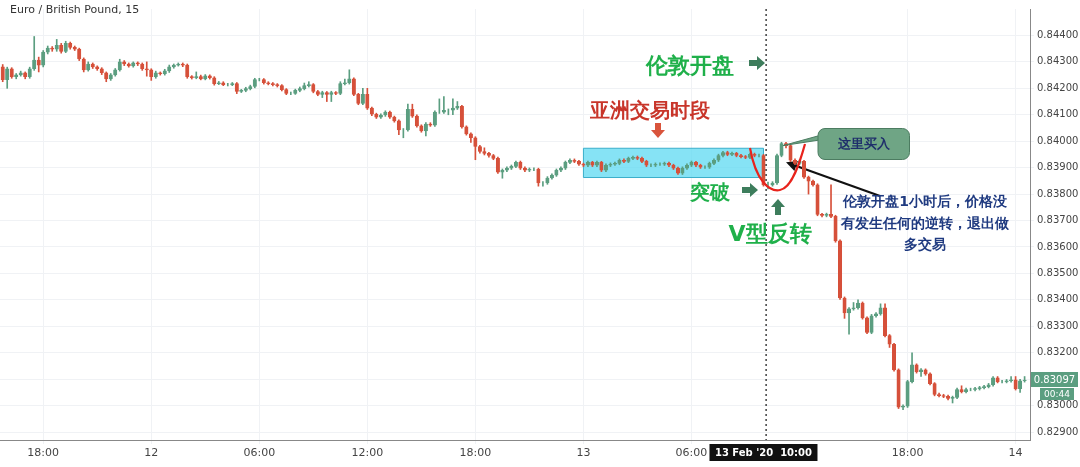 The image size is (1080, 467). Describe the element at coordinates (925, 223) in the screenshot. I see `annotation: 伦敦开盘1小时后，价格没有发生任何的逆转，退出做多交易` at that location.